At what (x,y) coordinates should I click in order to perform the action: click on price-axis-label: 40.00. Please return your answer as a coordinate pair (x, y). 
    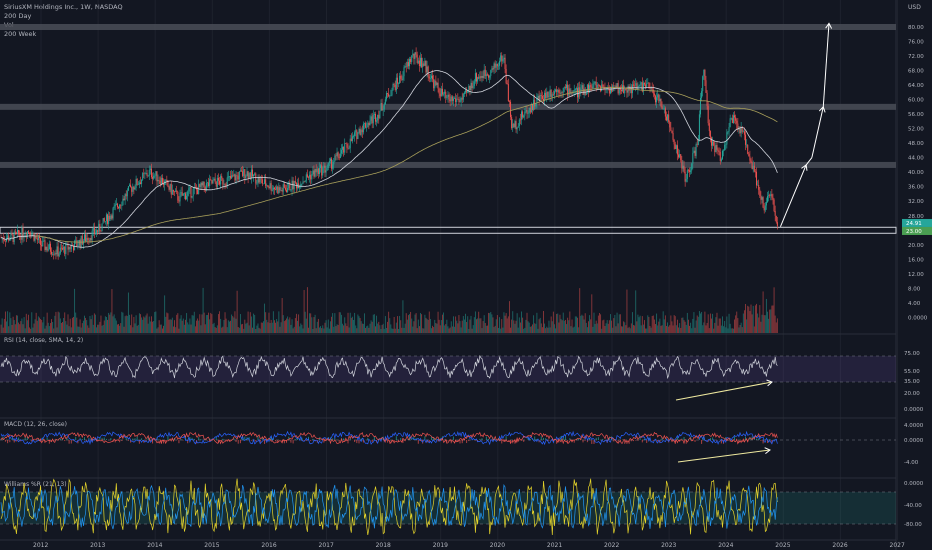
    Looking at the image, I should click on (916, 173).